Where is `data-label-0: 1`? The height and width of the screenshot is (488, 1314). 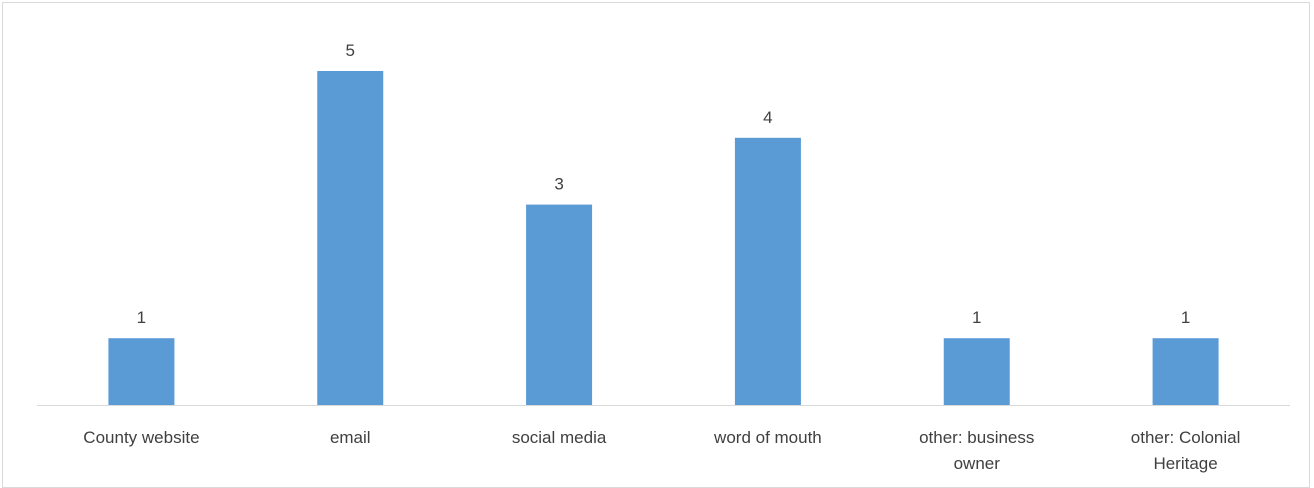 data-label-0: 1 is located at coordinates (141, 317).